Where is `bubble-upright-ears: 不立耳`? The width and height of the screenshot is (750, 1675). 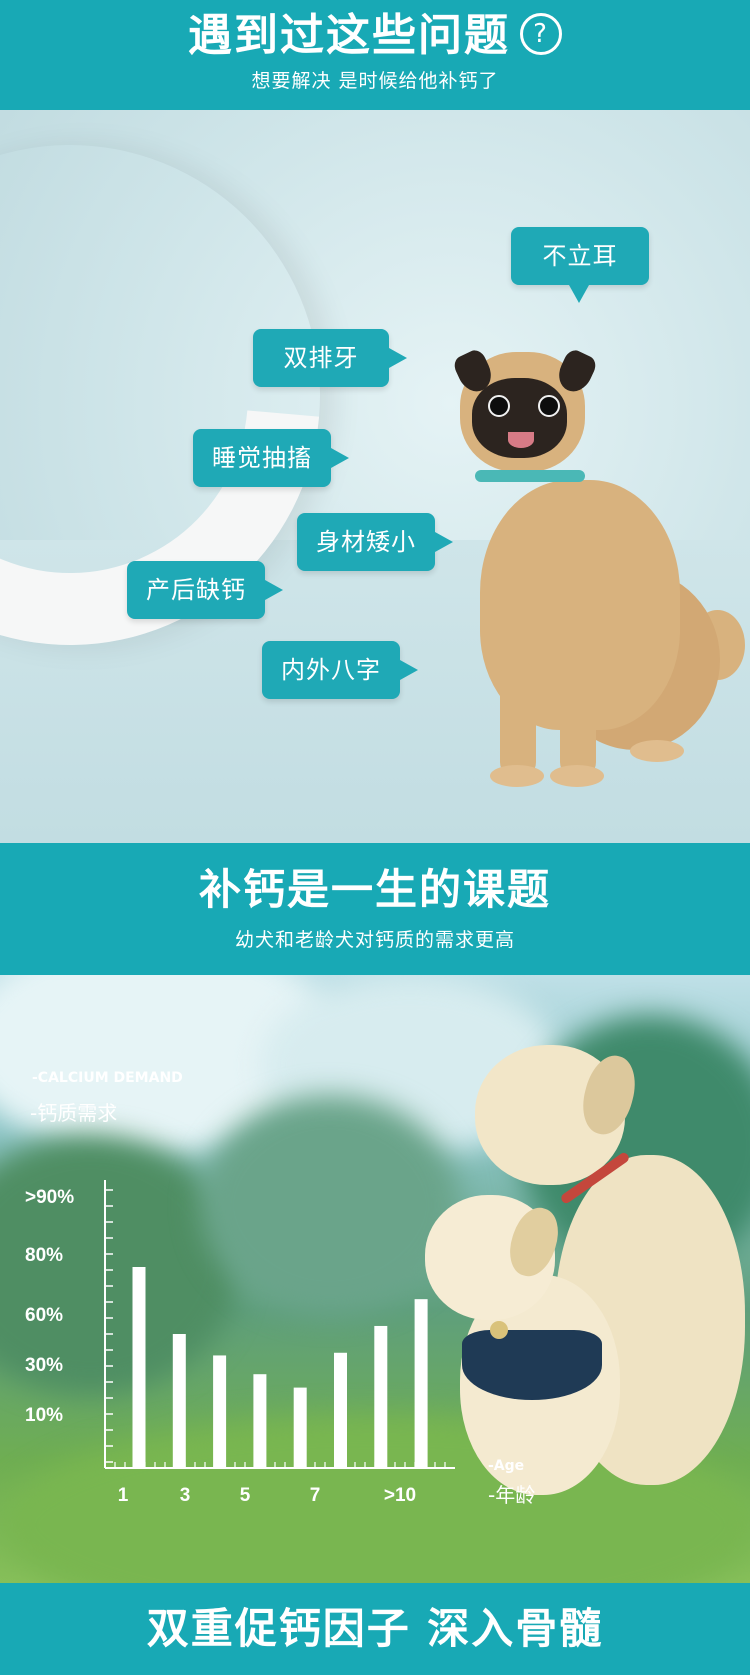 bubble-upright-ears: 不立耳 is located at coordinates (580, 265).